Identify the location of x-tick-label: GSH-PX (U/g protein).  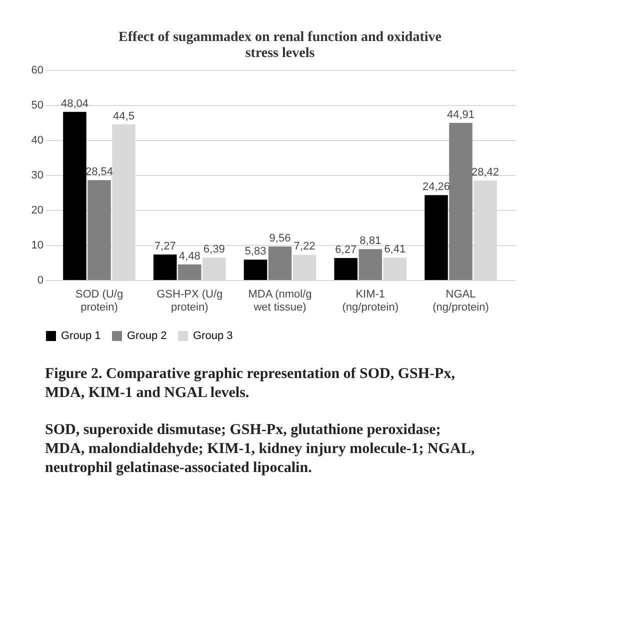
(189, 301).